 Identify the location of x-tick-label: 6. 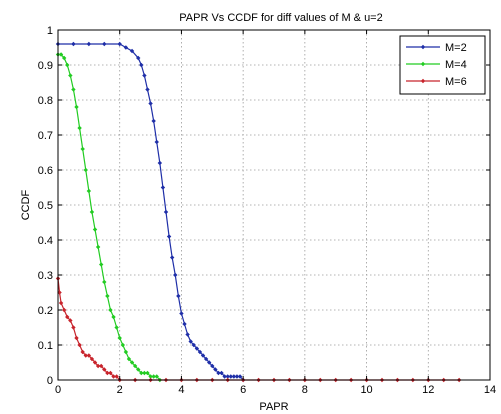
(243, 390).